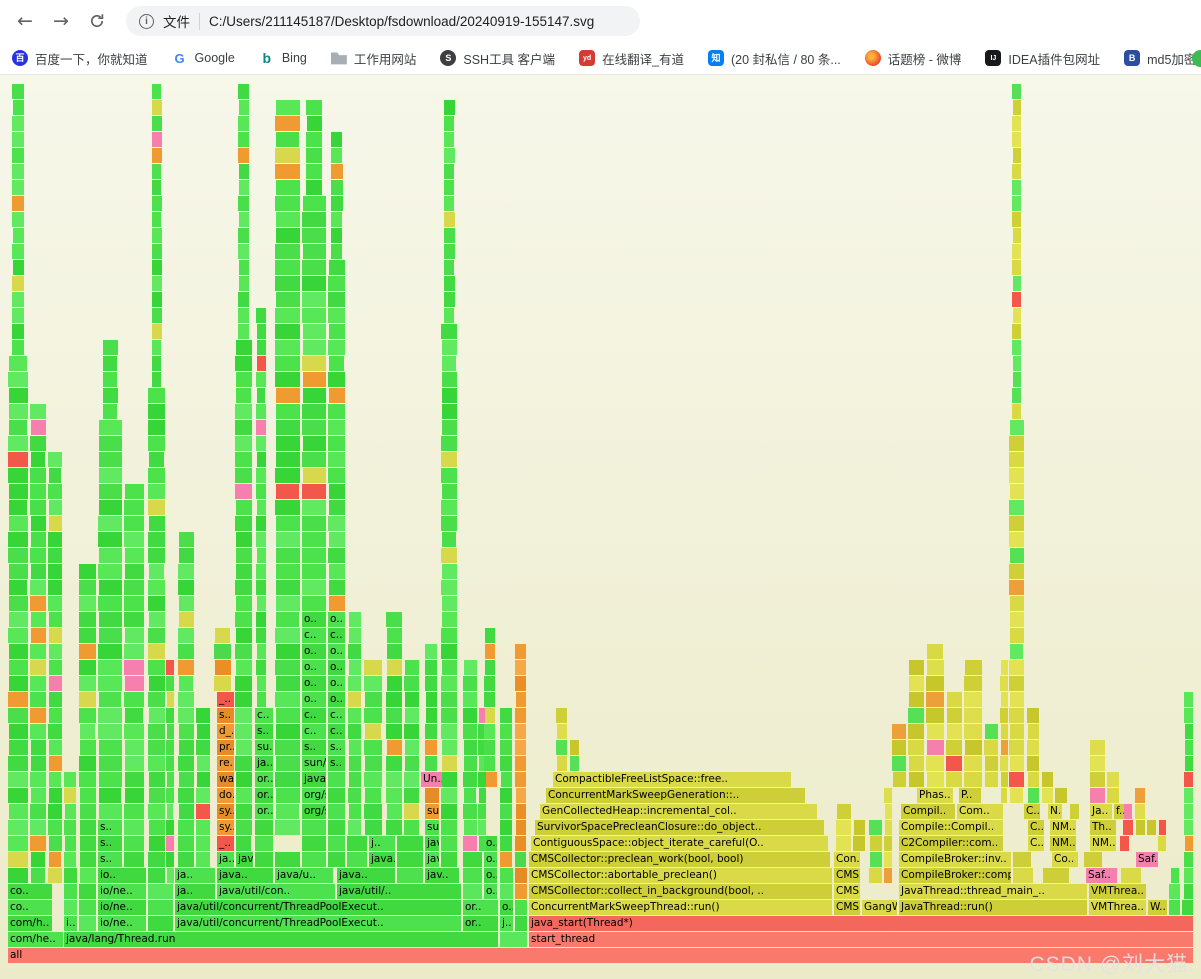  Describe the element at coordinates (1042, 58) in the screenshot. I see `bookmark-item: IJ IDEA插件包网址` at that location.